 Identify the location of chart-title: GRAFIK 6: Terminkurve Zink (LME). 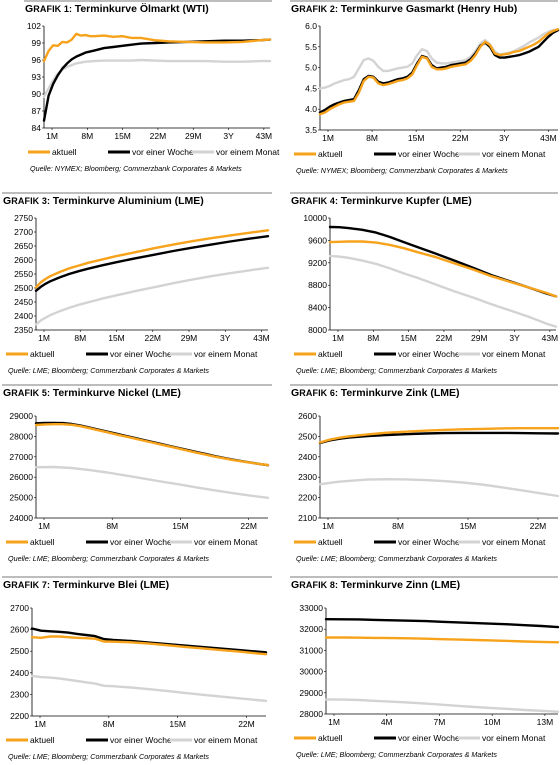
(375, 393).